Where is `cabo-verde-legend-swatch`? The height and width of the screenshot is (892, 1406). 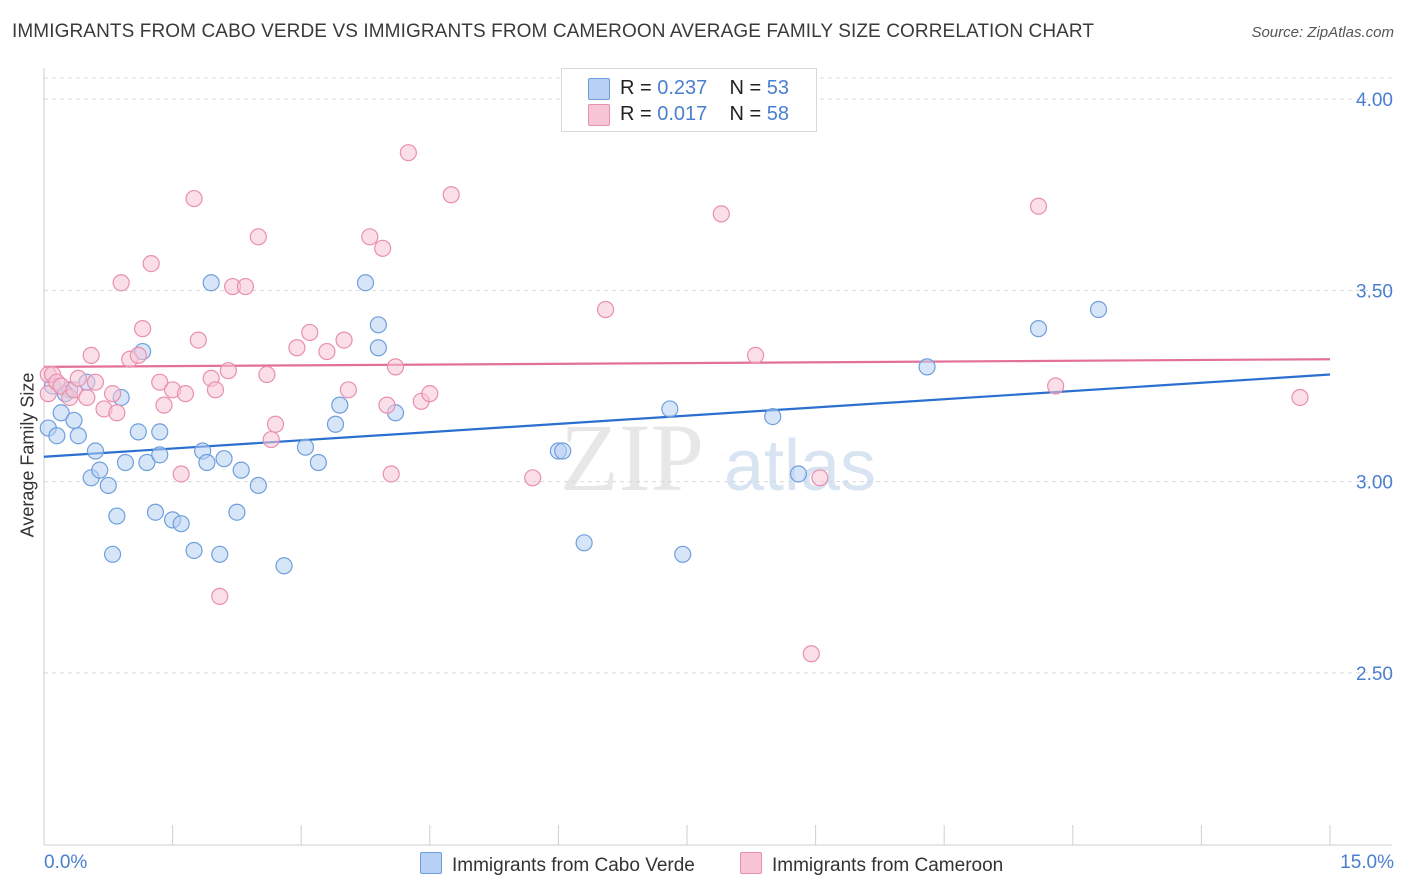 cabo-verde-legend-swatch is located at coordinates (431, 863).